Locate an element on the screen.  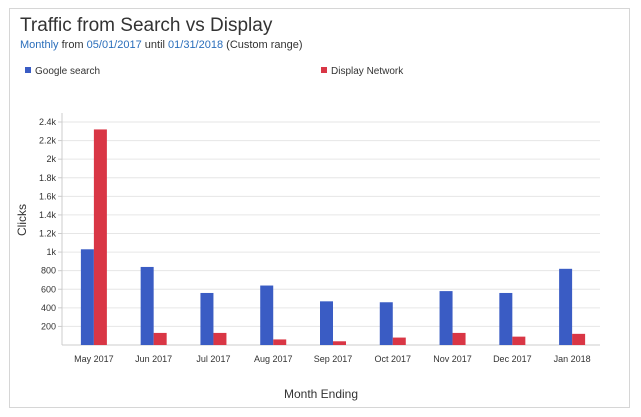
chart-legend: Google search Display Network is located at coordinates (214, 71).